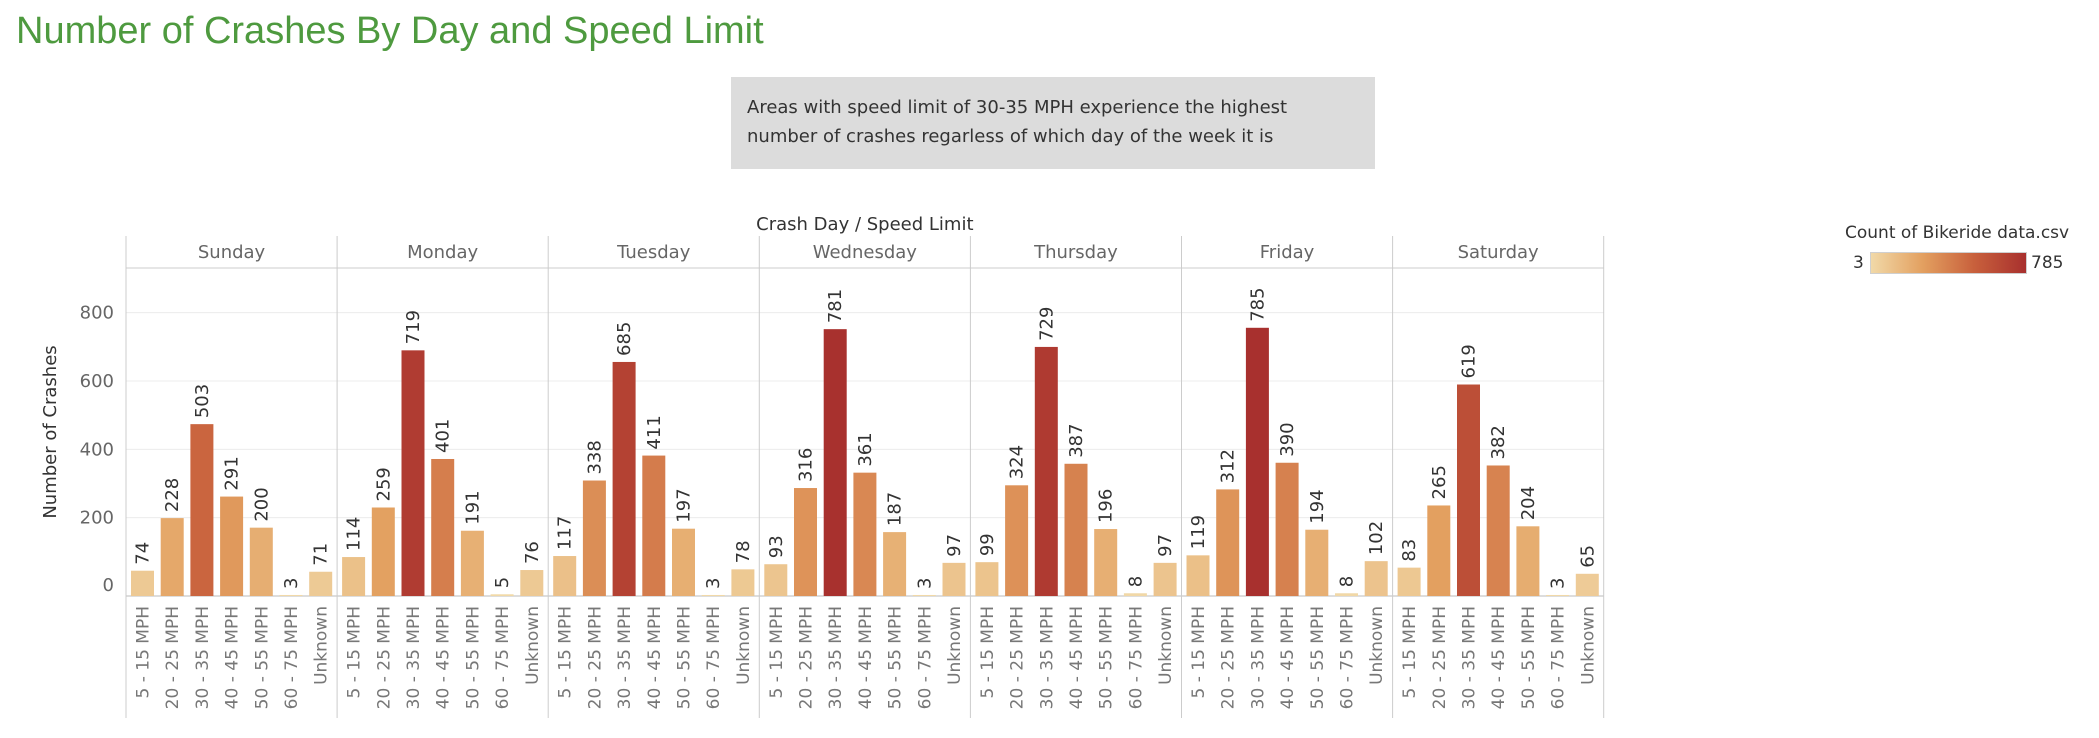 Image resolution: width=2099 pixels, height=738 pixels. Describe the element at coordinates (1287, 439) in the screenshot. I see `data-label: 390` at that location.